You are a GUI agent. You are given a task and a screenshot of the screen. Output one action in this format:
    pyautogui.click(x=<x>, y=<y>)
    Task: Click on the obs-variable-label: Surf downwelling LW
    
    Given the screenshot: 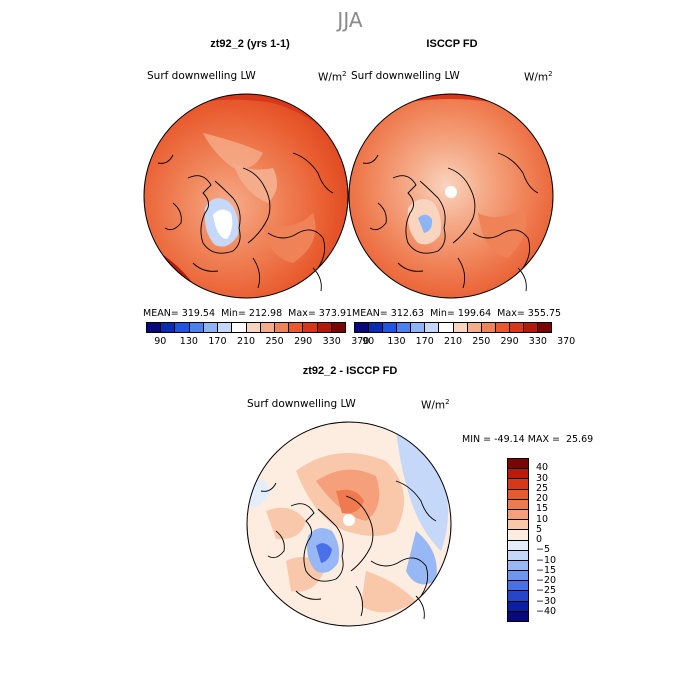 What is the action you would take?
    pyautogui.click(x=405, y=76)
    